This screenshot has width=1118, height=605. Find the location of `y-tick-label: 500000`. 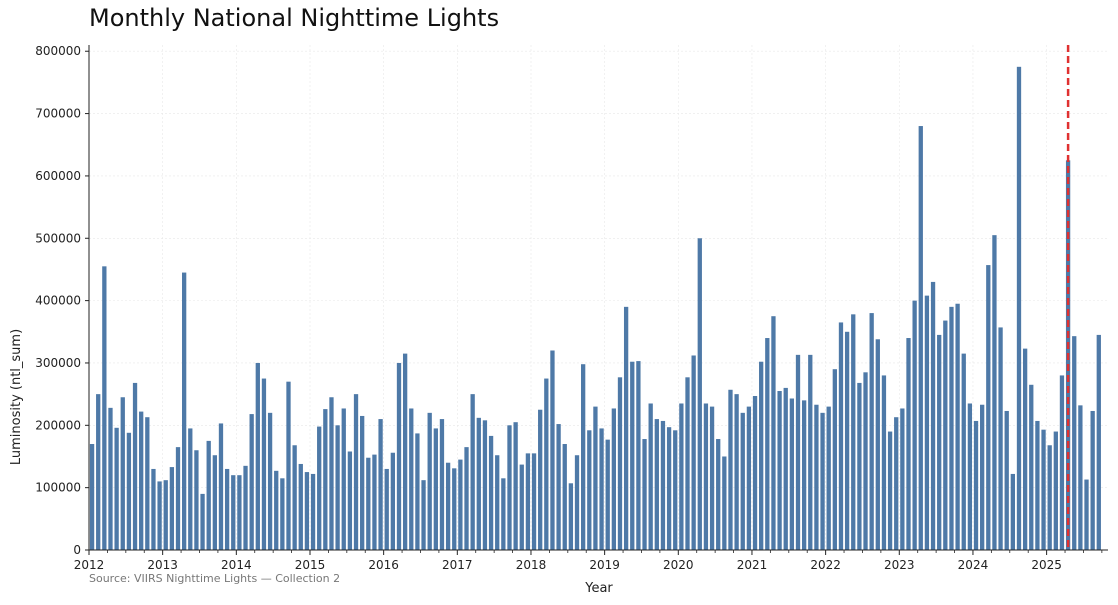

y-tick-label: 500000 is located at coordinates (58, 238).